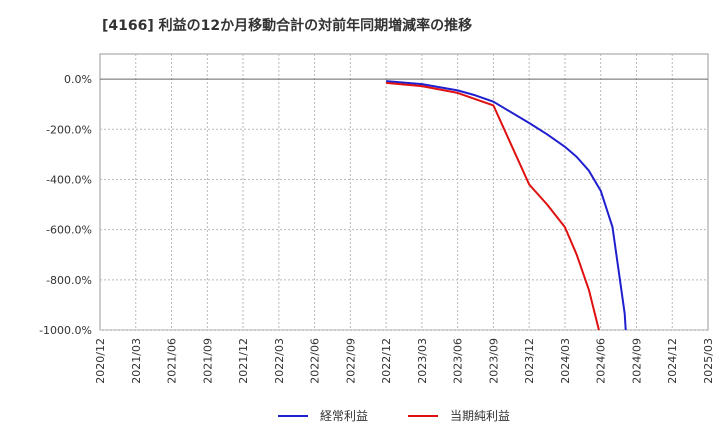  I want to click on legend: 経常利益 当期純利益, so click(394, 416).